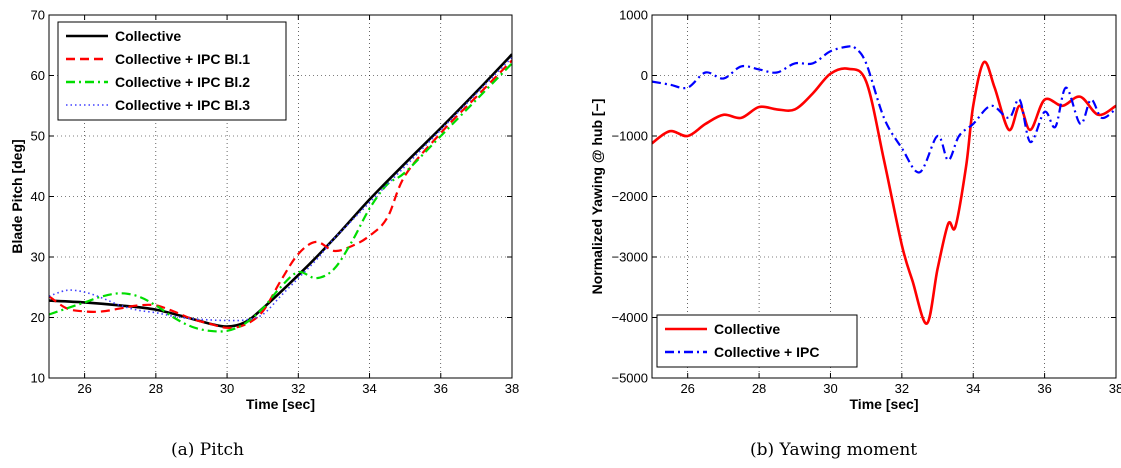 Image resolution: width=1121 pixels, height=468 pixels. Describe the element at coordinates (629, 196) in the screenshot. I see `y-tick-label: −2000` at that location.